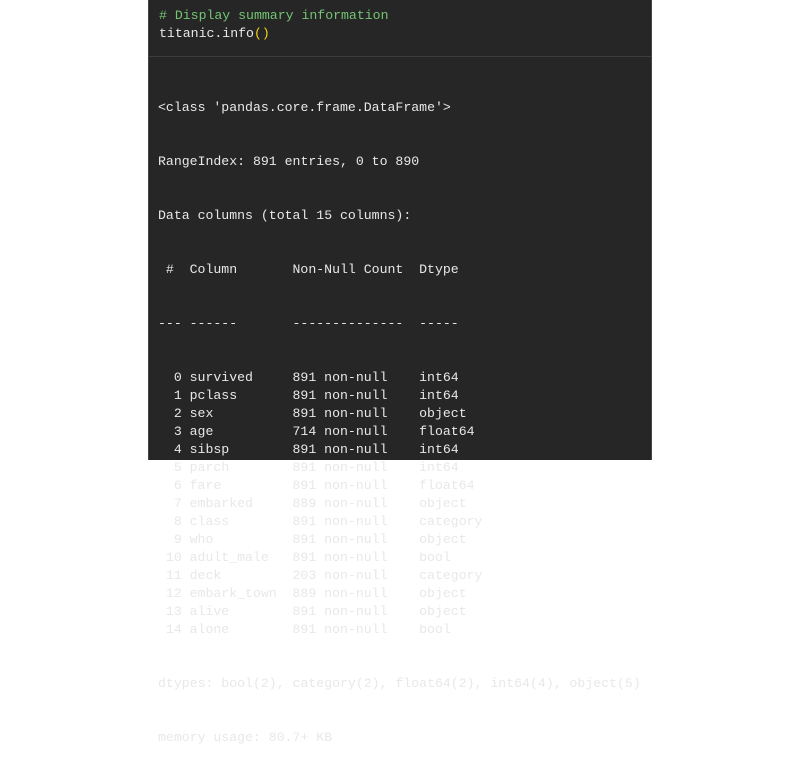  I want to click on call-parens: (), so click(261, 33).